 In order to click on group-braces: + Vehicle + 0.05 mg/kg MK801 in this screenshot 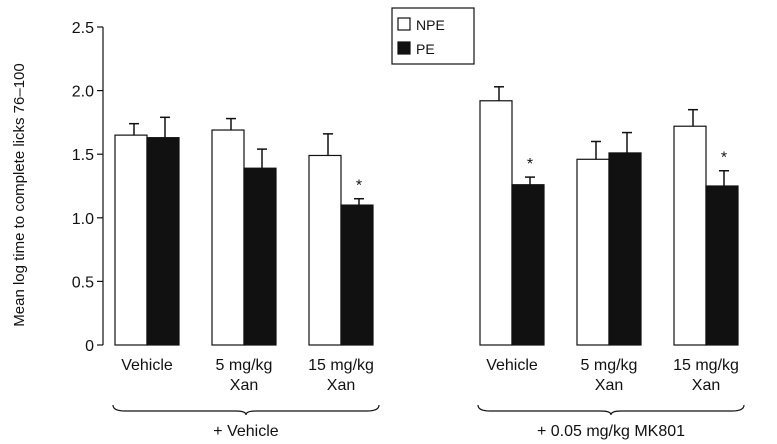, I will do `click(428, 422)`.